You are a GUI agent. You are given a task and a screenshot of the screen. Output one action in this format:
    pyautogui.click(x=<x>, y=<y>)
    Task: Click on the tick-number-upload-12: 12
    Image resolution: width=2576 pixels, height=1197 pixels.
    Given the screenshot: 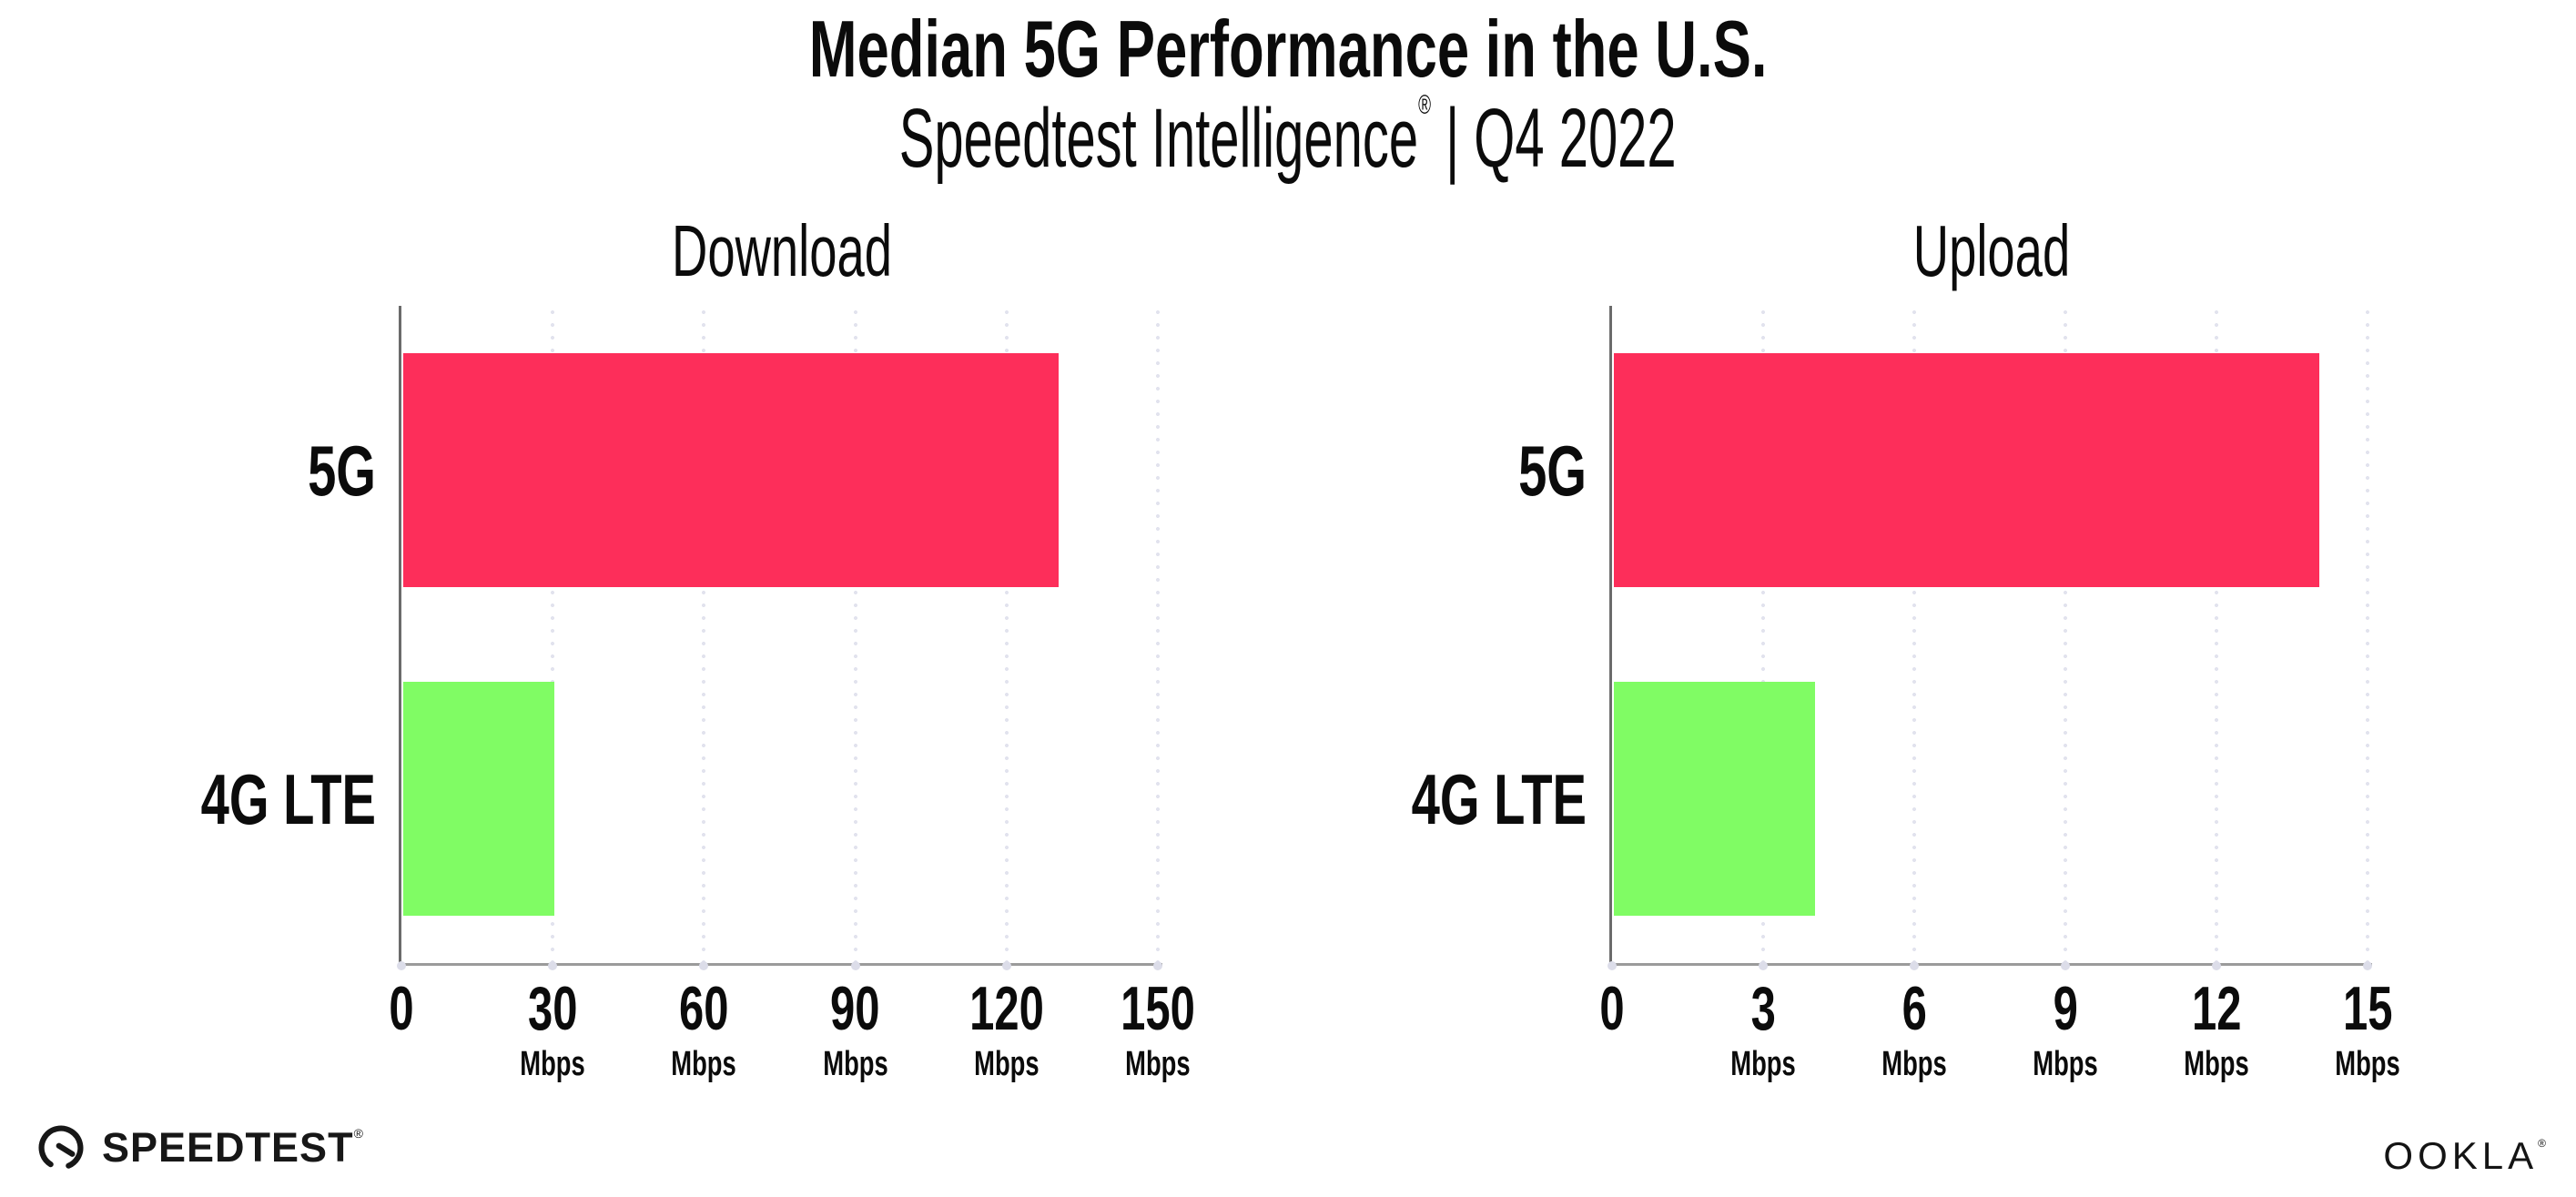 What is the action you would take?
    pyautogui.click(x=2216, y=1008)
    